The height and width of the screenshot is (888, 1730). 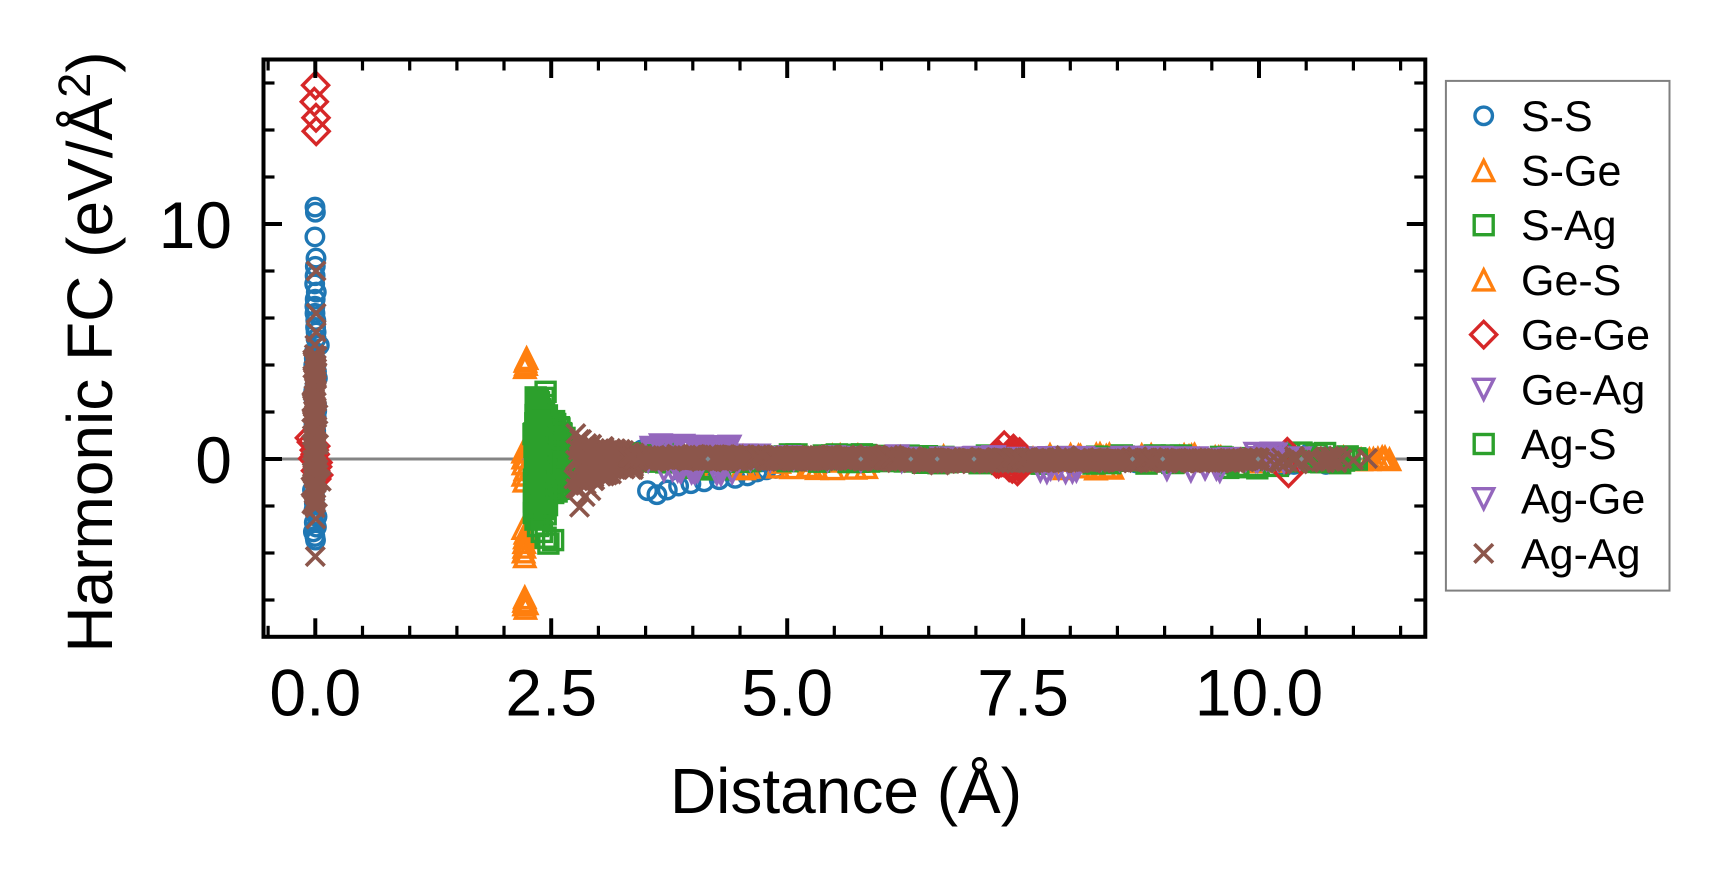 I want to click on svg-text: S-Ag, so click(x=1569, y=226).